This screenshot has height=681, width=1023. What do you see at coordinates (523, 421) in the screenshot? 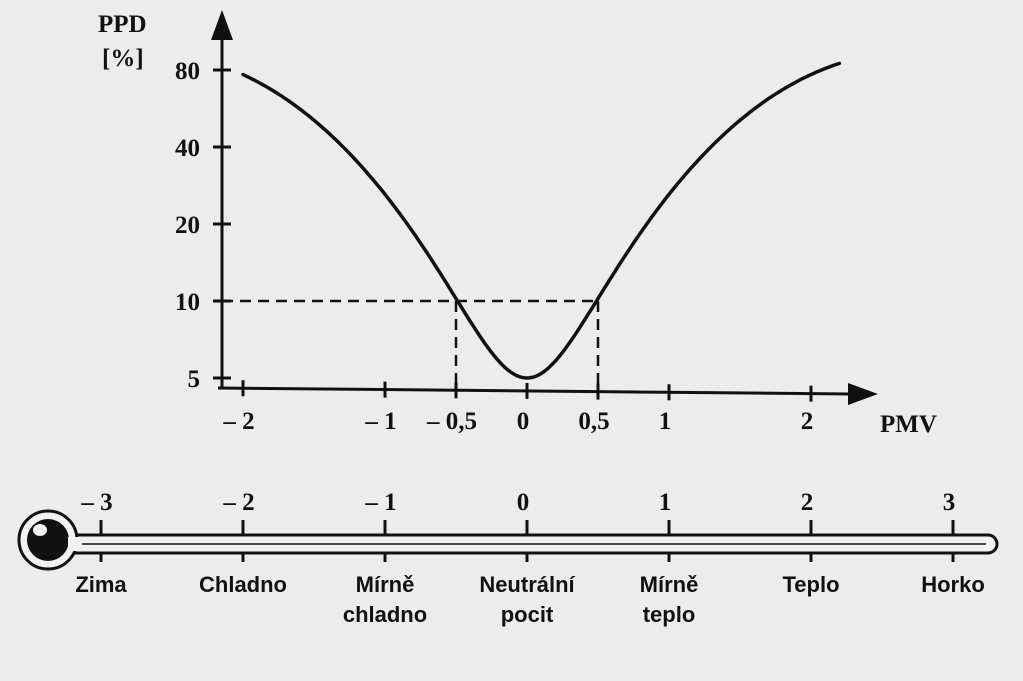
I see `x-tick-label: 0` at bounding box center [523, 421].